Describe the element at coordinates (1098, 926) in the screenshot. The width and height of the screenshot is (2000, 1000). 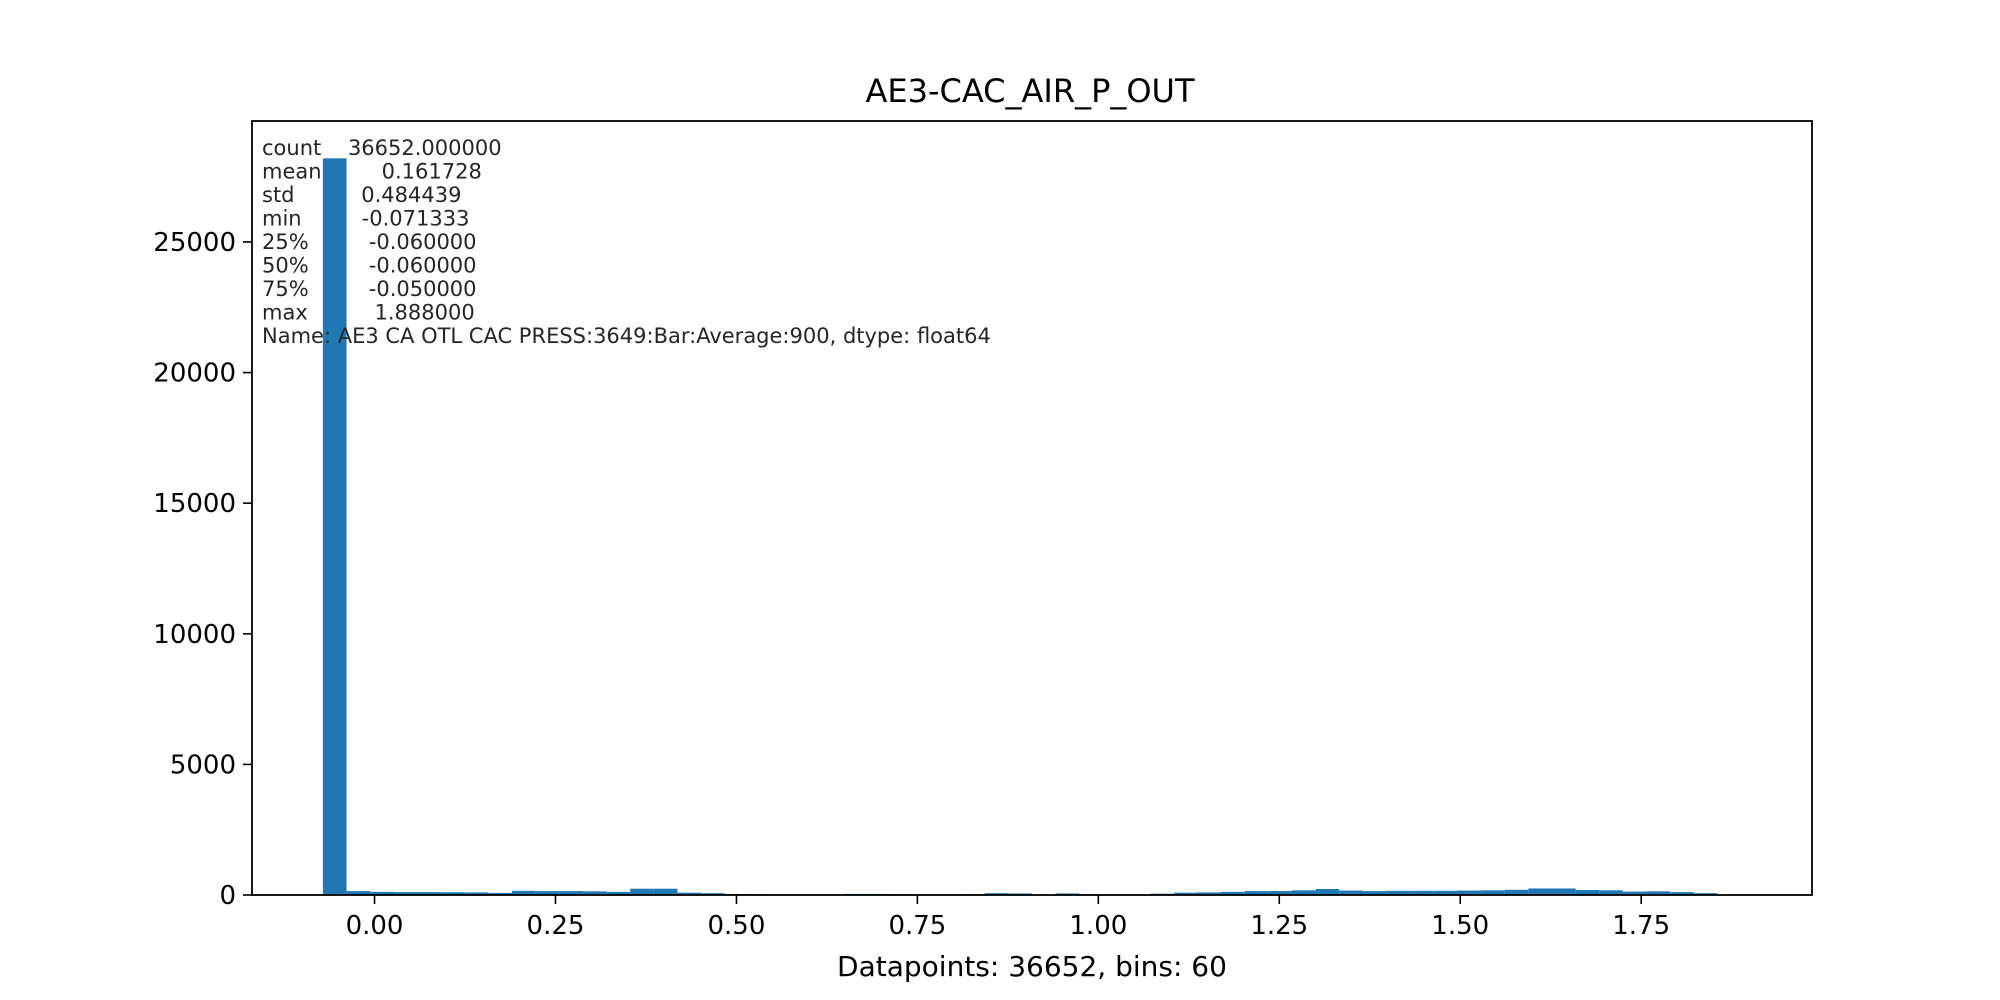
I see `x-tick-label: 1.00` at that location.